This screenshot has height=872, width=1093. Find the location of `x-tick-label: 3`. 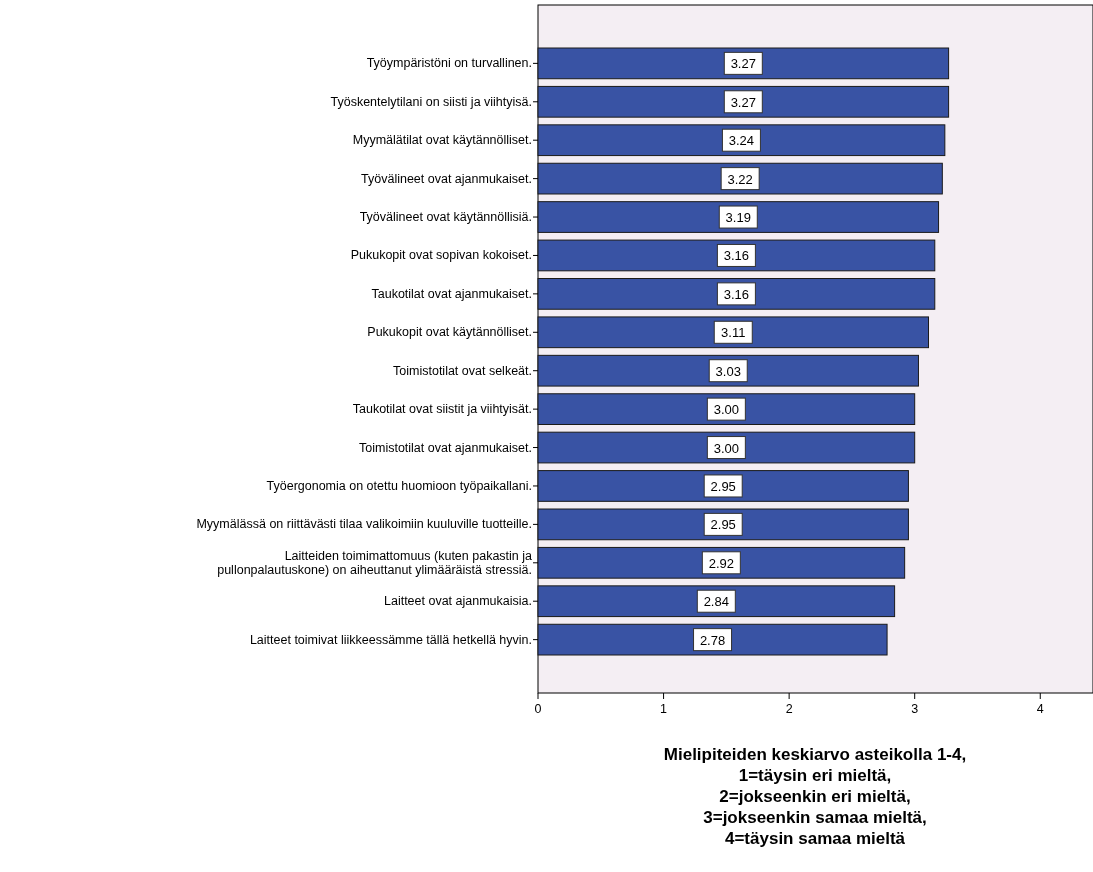

x-tick-label: 3 is located at coordinates (915, 709).